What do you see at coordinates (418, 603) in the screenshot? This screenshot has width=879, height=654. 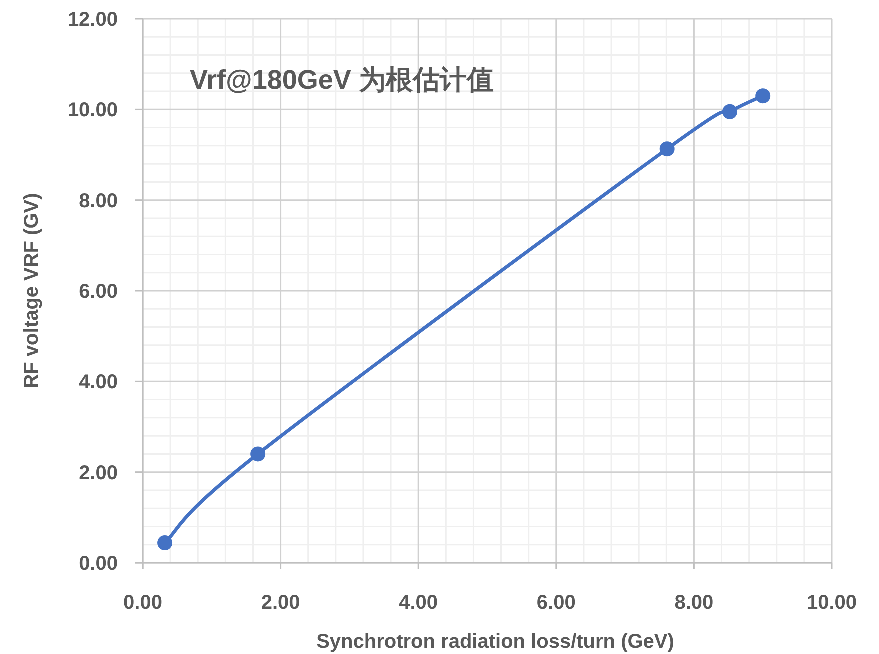 I see `x-tick-label: 4.00` at bounding box center [418, 603].